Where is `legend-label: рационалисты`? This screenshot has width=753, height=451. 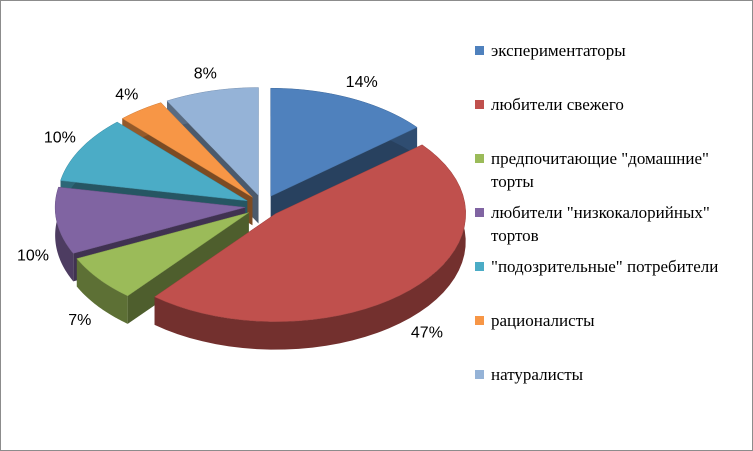 legend-label: рационалисты is located at coordinates (543, 320).